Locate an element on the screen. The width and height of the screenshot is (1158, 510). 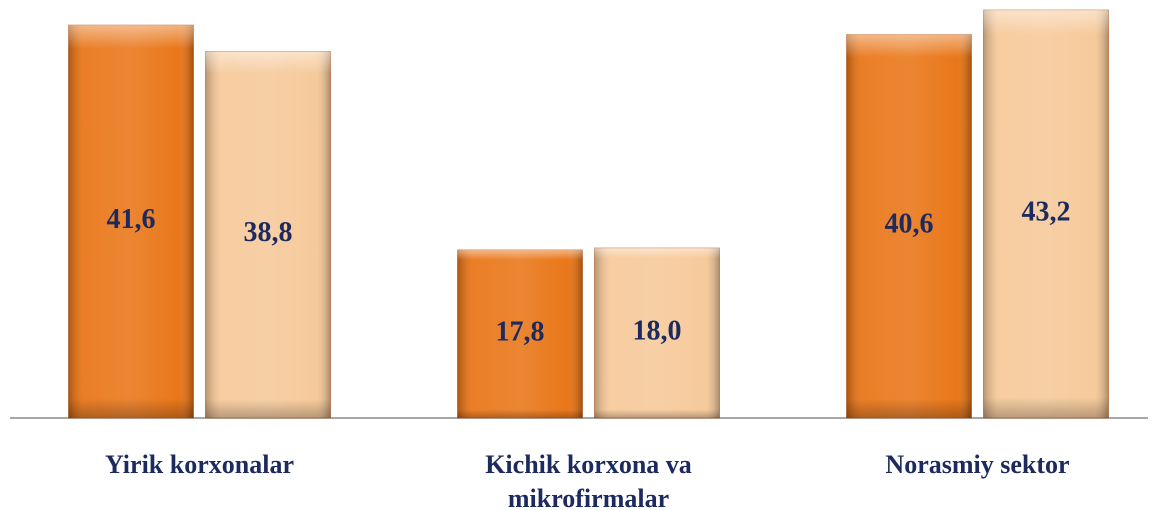
value-label: 43,2 is located at coordinates (1046, 211).